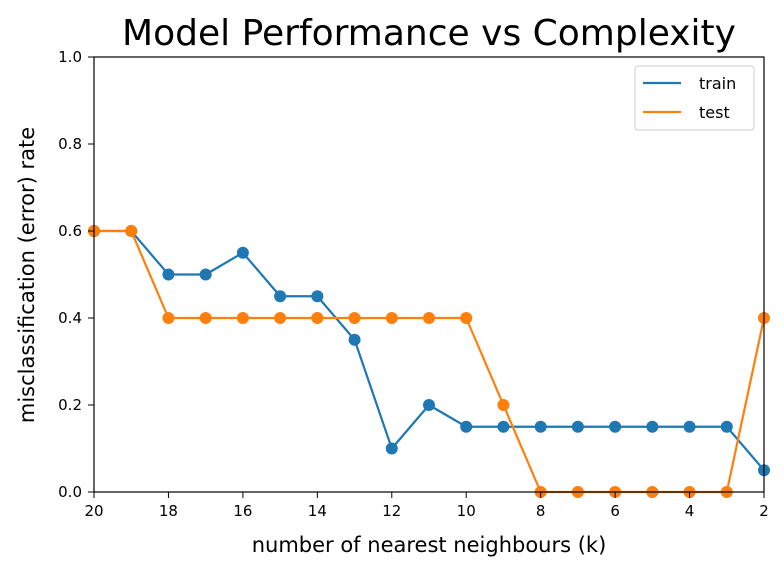  I want to click on legend: train test, so click(694, 98).